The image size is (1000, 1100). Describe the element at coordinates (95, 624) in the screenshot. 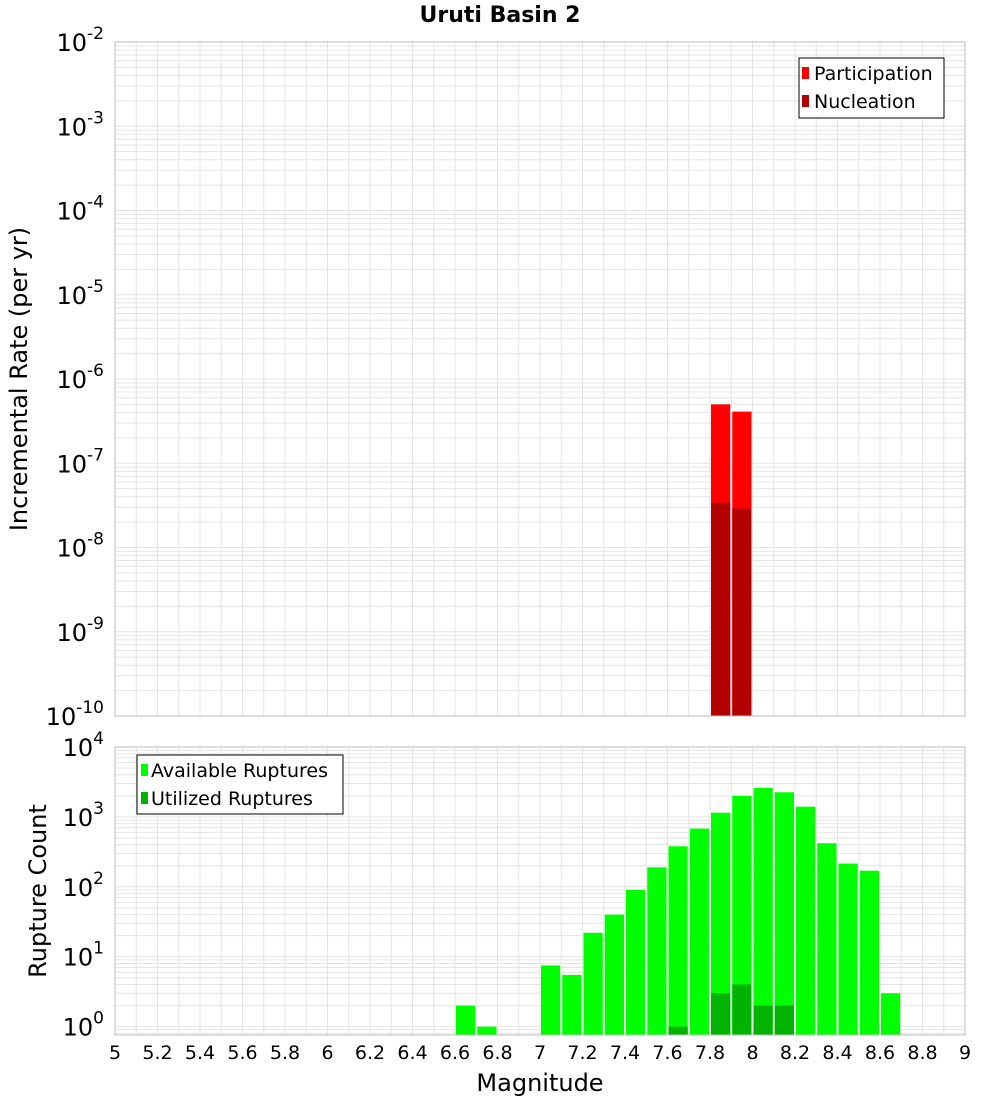

I see `tick-exponent: -9` at that location.